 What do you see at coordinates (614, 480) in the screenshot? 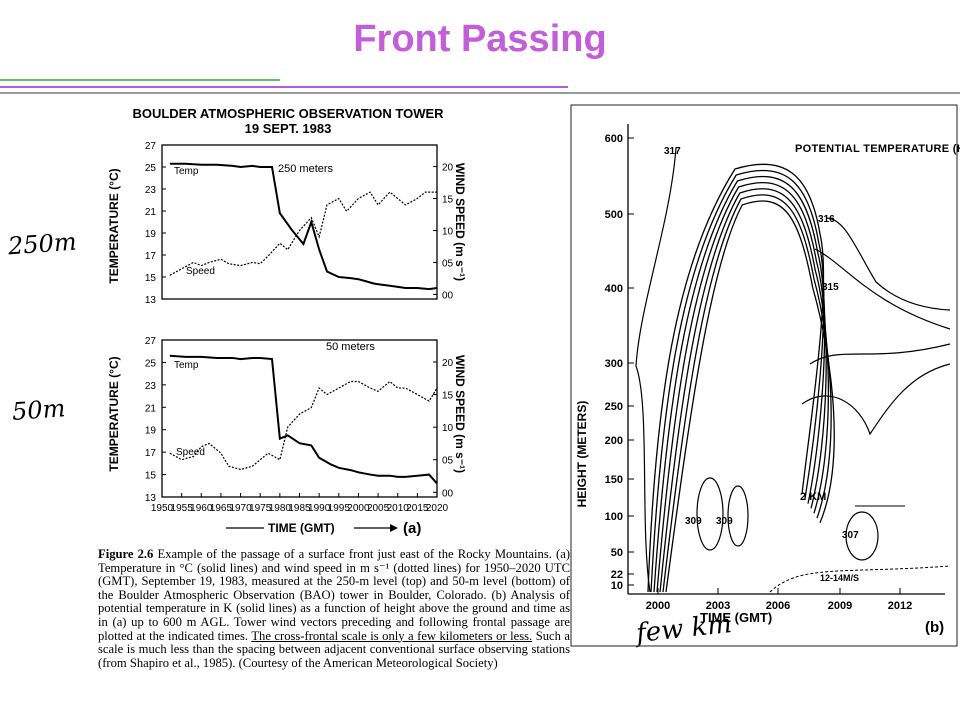
I see `height-tick-label: 150` at bounding box center [614, 480].